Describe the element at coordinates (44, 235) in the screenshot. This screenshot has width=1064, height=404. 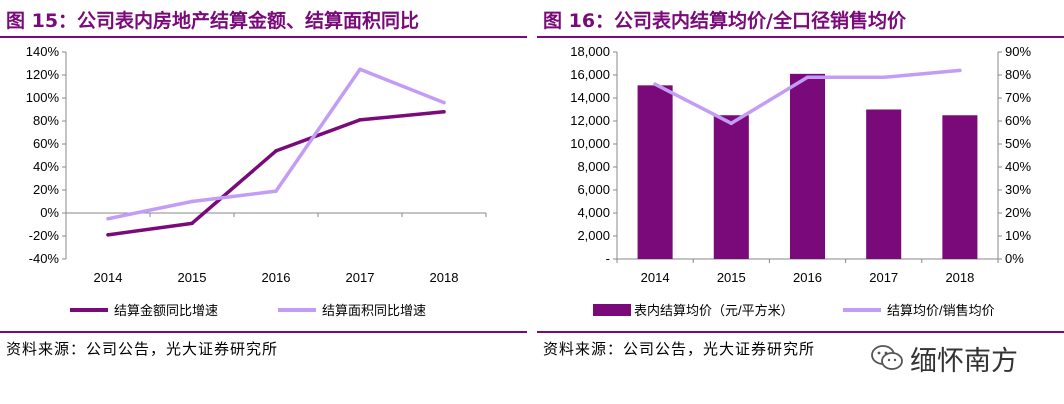
I see `y-tick-label: -20%` at that location.